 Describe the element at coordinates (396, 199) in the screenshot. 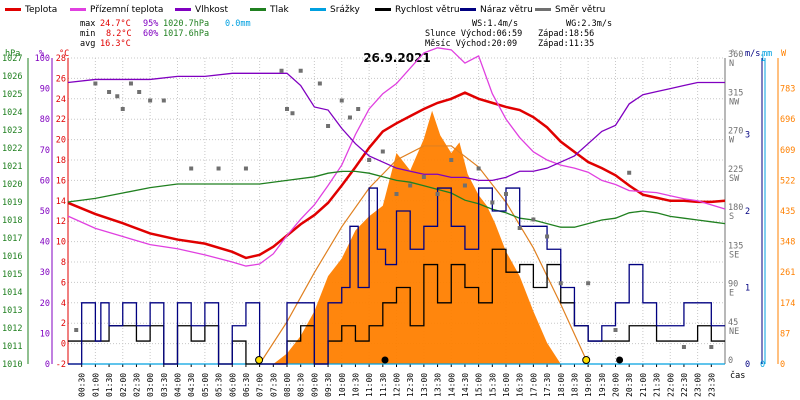

I see `series-line-tlak` at that location.